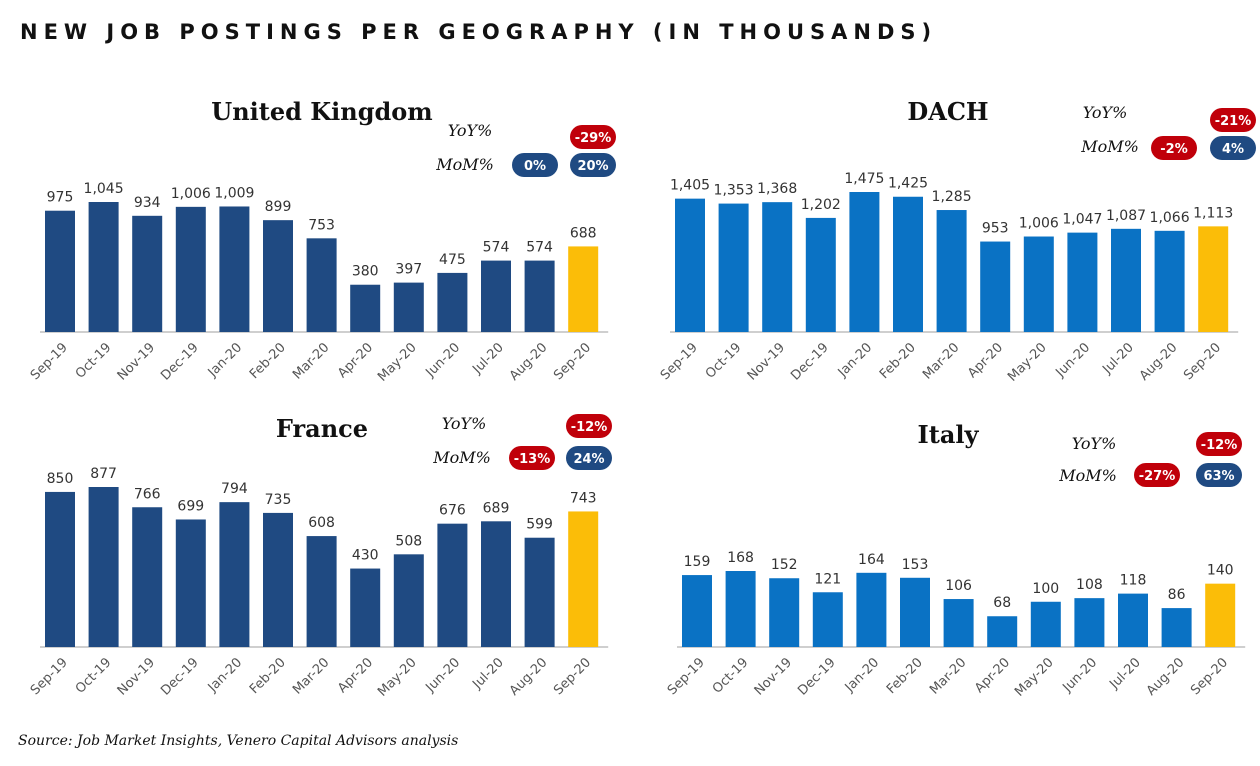 The width and height of the screenshot is (1260, 766). Describe the element at coordinates (864, 179) in the screenshot. I see `value-label-jan-20: 1,475` at that location.